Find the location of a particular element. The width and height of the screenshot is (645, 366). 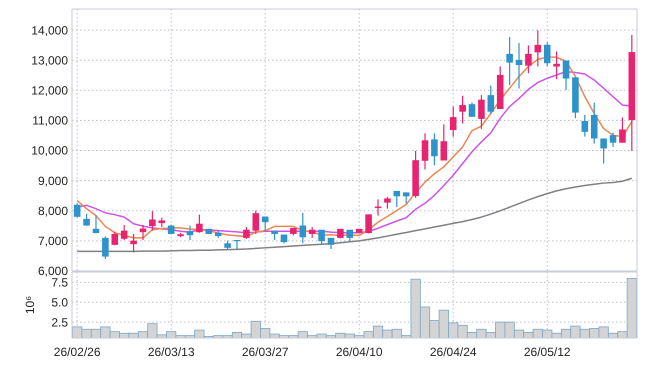

y-tick-label: 11,000 is located at coordinates (50, 121).